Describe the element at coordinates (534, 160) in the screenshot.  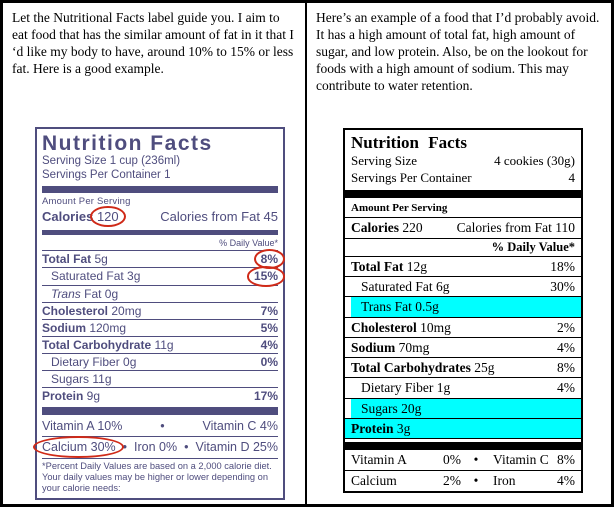
I see `serving-size-value: 4 cookies (30g)` at that location.